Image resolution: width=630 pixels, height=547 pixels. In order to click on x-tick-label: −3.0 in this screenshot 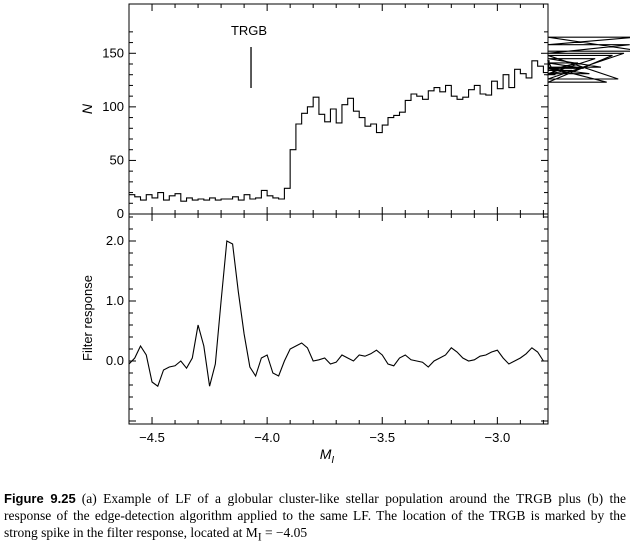, I will do `click(498, 437)`.